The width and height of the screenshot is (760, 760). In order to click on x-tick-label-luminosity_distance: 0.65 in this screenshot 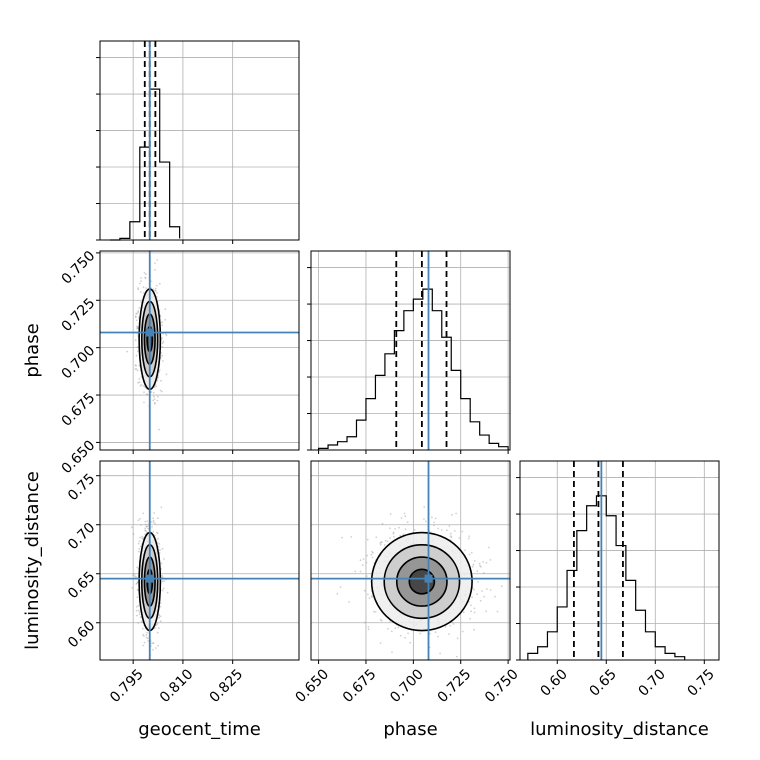, I will do `click(603, 682)`.